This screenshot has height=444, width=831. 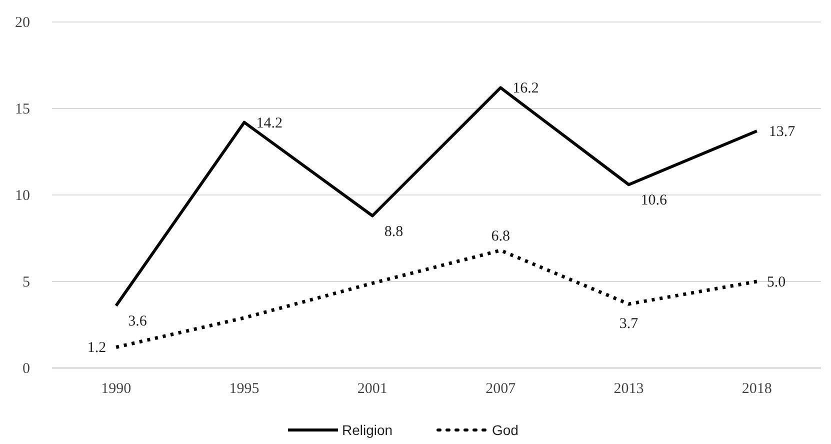 I want to click on data-label: 3.6, so click(x=138, y=322).